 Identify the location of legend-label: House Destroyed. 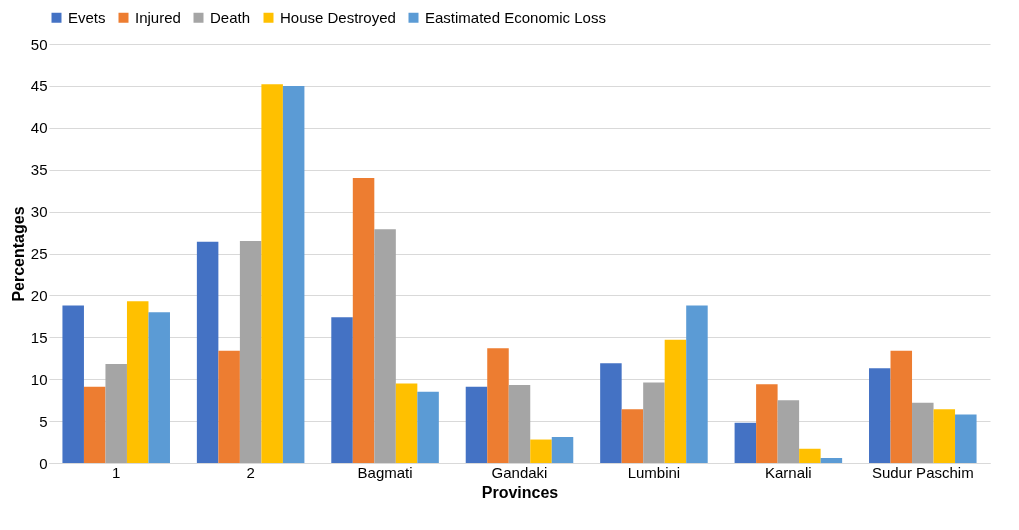
(338, 17).